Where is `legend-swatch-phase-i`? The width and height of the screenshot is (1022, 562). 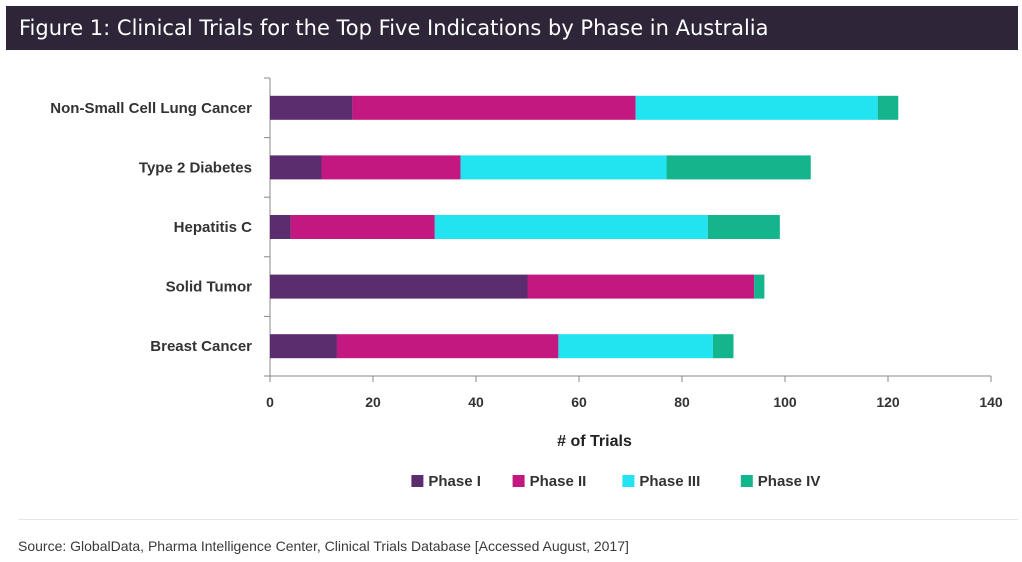 legend-swatch-phase-i is located at coordinates (417, 481).